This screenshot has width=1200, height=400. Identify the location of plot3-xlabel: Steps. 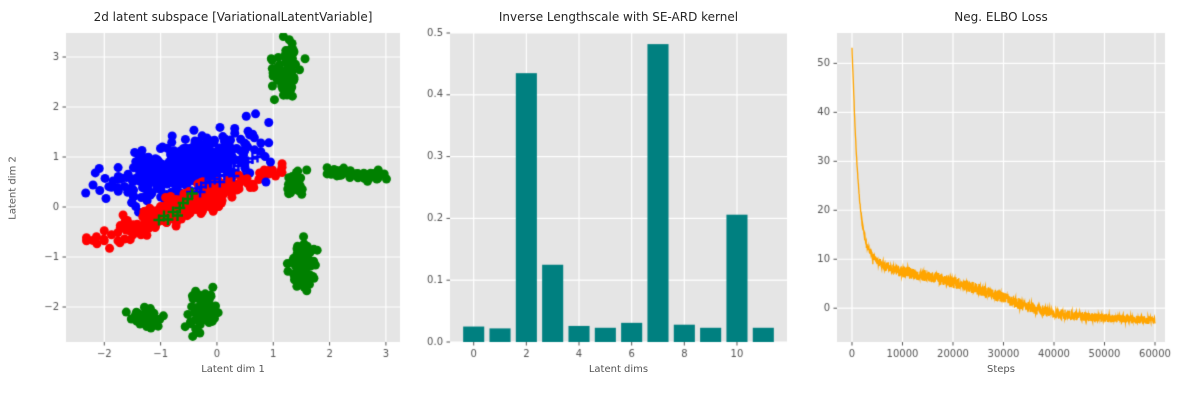
(1001, 369).